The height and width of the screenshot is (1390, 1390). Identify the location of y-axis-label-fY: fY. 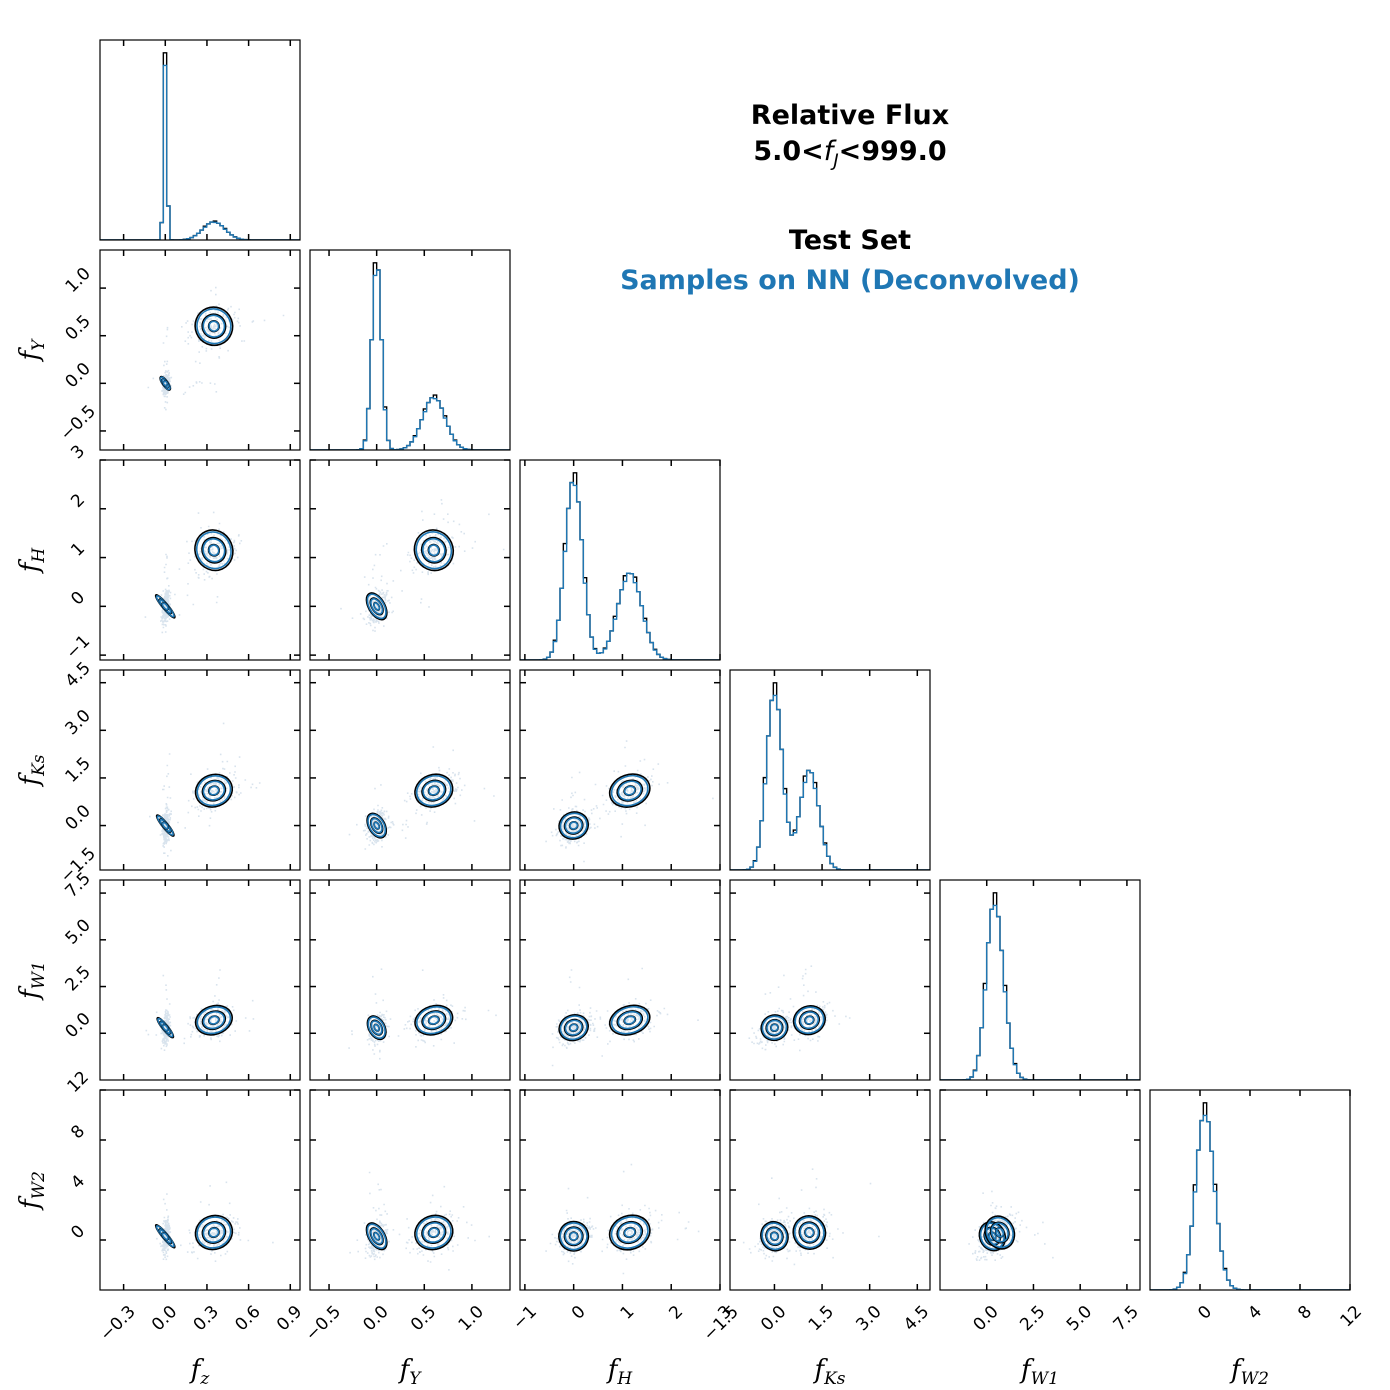
(32, 350).